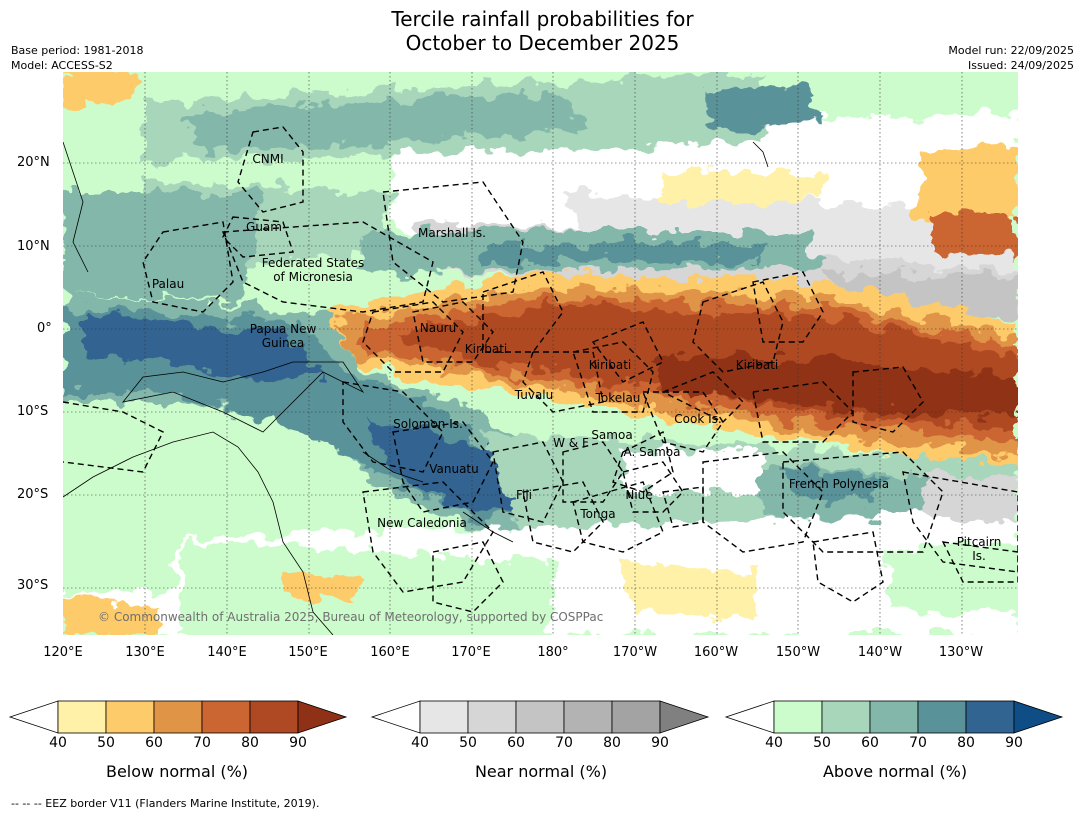 The width and height of the screenshot is (1085, 816). I want to click on meta-right: Model run: 22/09/2025 Issued: 24/09/2025, so click(1011, 58).